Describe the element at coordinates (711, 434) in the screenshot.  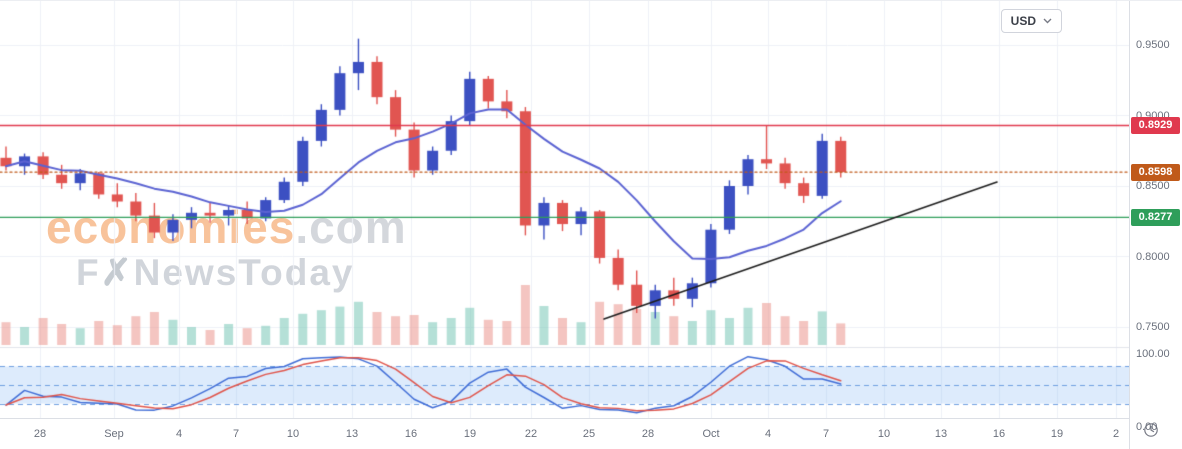
I see `time-axis-label: Oct` at that location.